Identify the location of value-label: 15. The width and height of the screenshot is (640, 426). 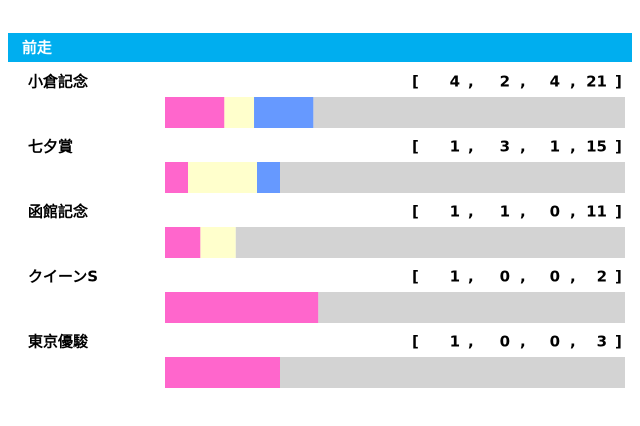
(596, 147).